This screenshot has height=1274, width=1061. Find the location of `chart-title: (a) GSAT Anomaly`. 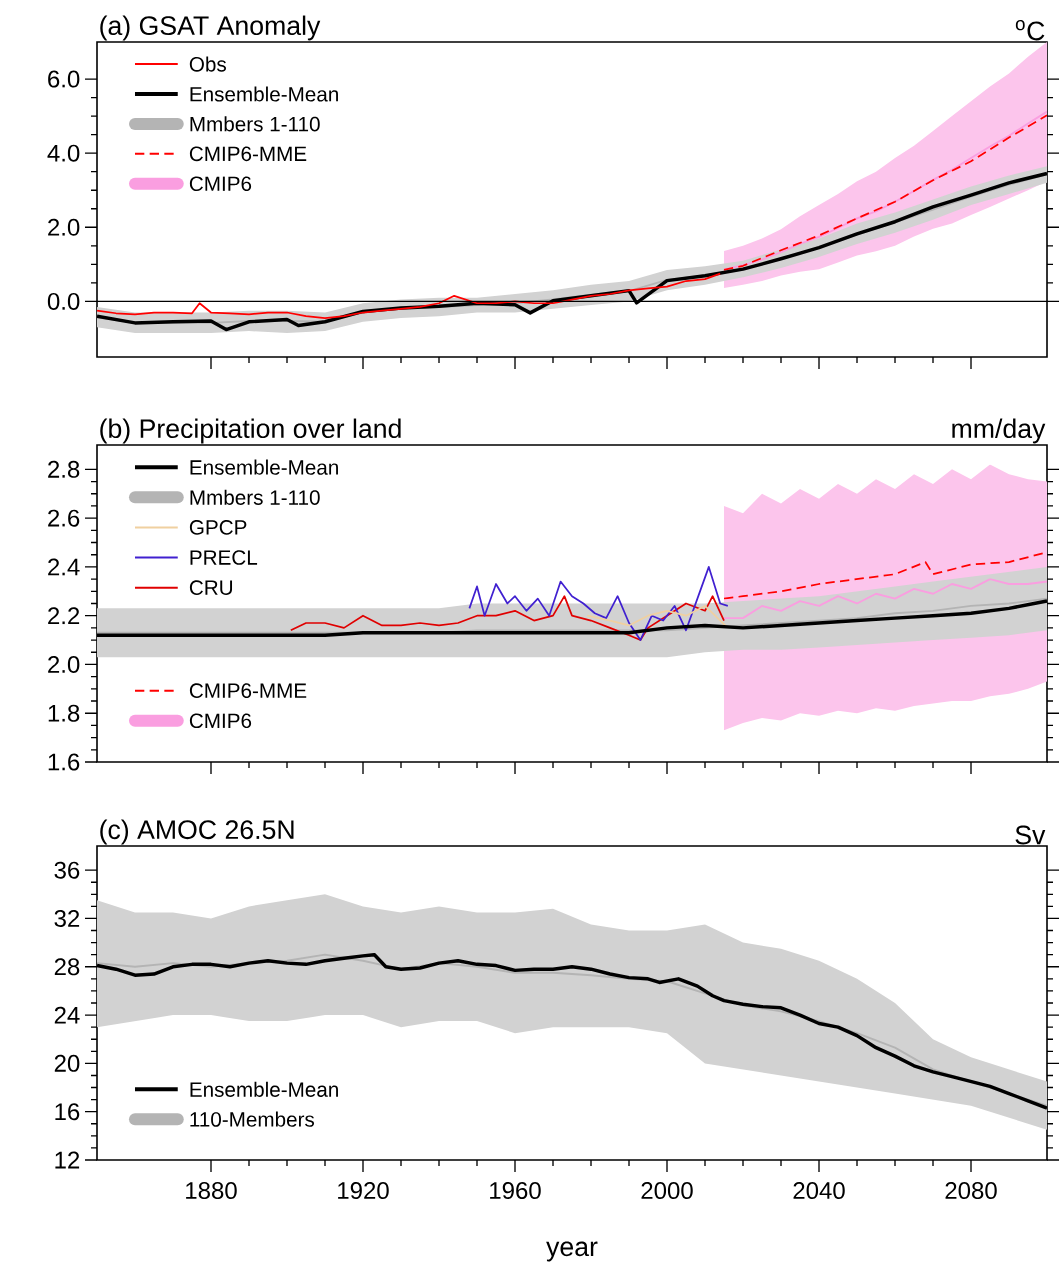

chart-title: (a) GSAT Anomaly is located at coordinates (210, 28).